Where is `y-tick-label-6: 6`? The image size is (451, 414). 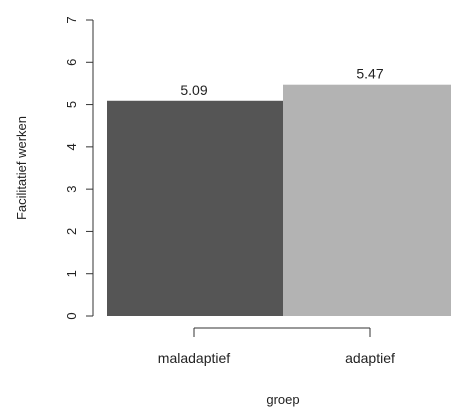 y-tick-label-6: 6 is located at coordinates (71, 62).